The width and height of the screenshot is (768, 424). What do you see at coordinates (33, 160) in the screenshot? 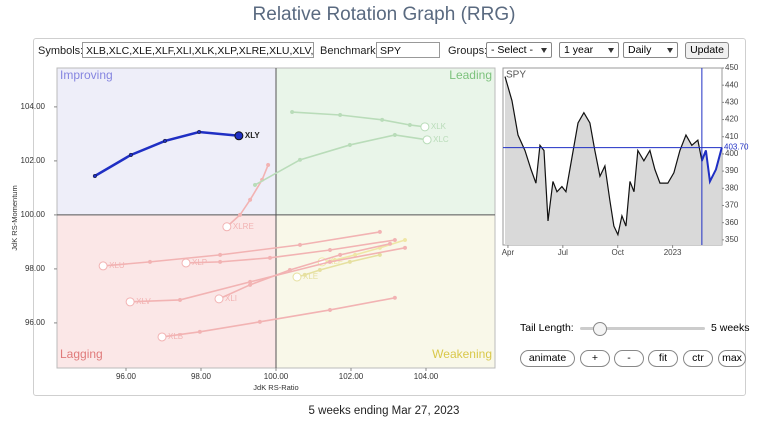
I see `y-tick-label: 102.00` at bounding box center [33, 160].